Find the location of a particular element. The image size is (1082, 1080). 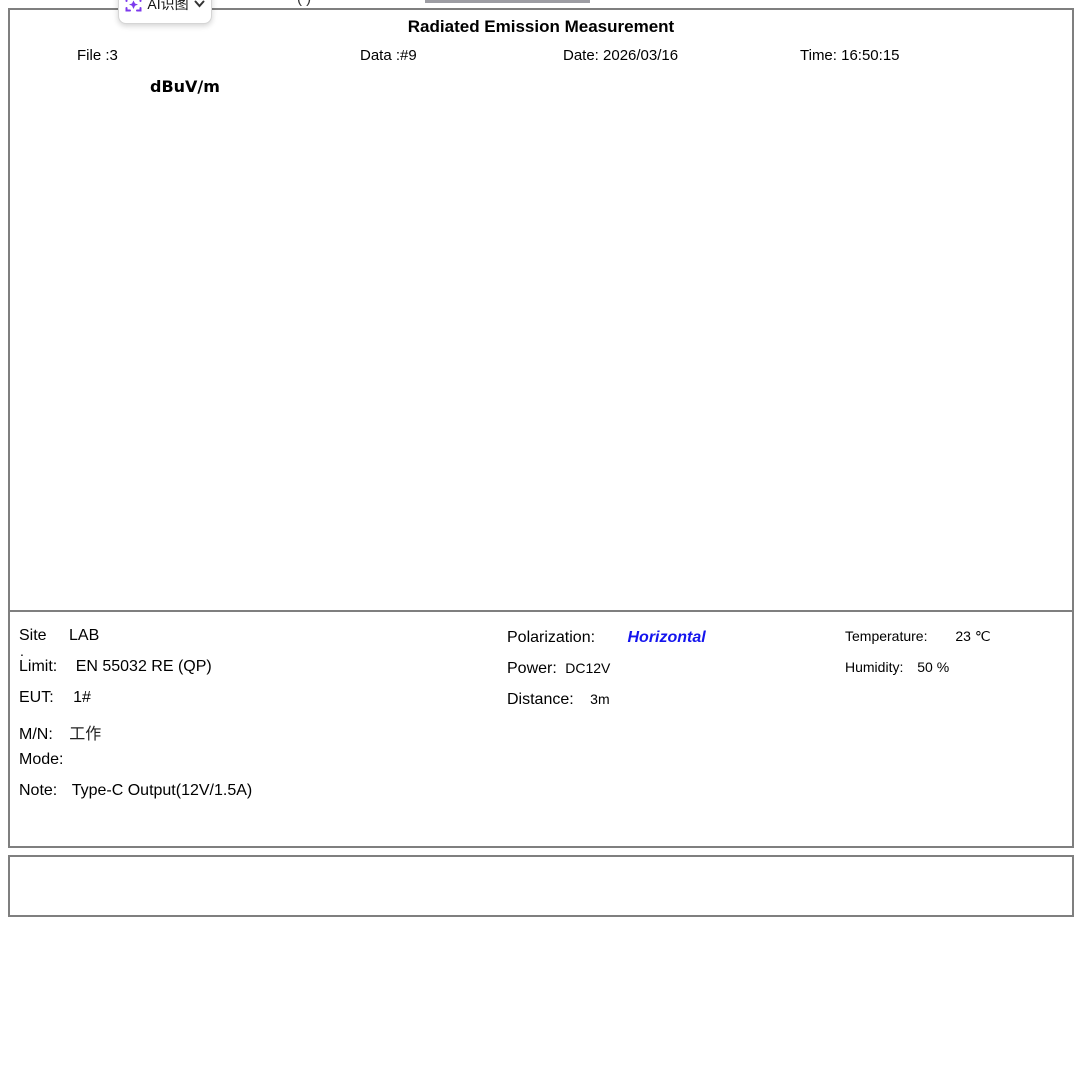

file-field: File :3 is located at coordinates (97, 55).